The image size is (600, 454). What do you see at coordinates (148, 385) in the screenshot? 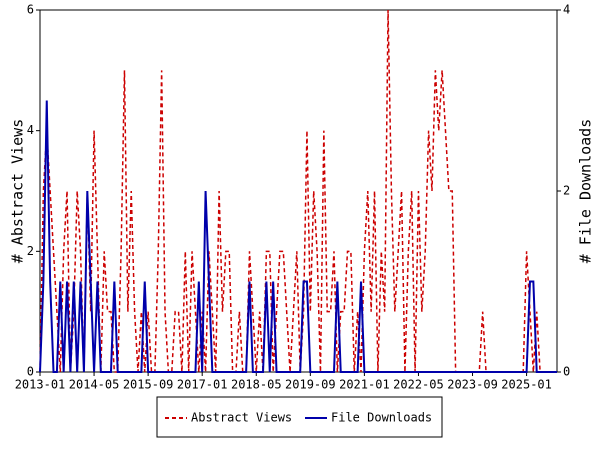
I see `x-tick-label: 2015-09` at bounding box center [148, 385].